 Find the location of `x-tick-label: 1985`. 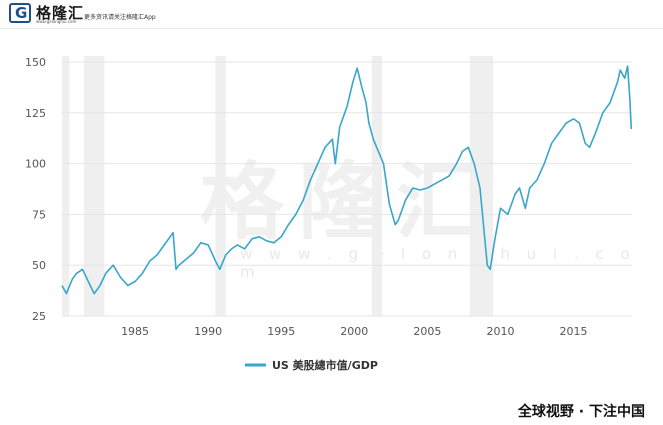

x-tick-label: 1985 is located at coordinates (135, 331).